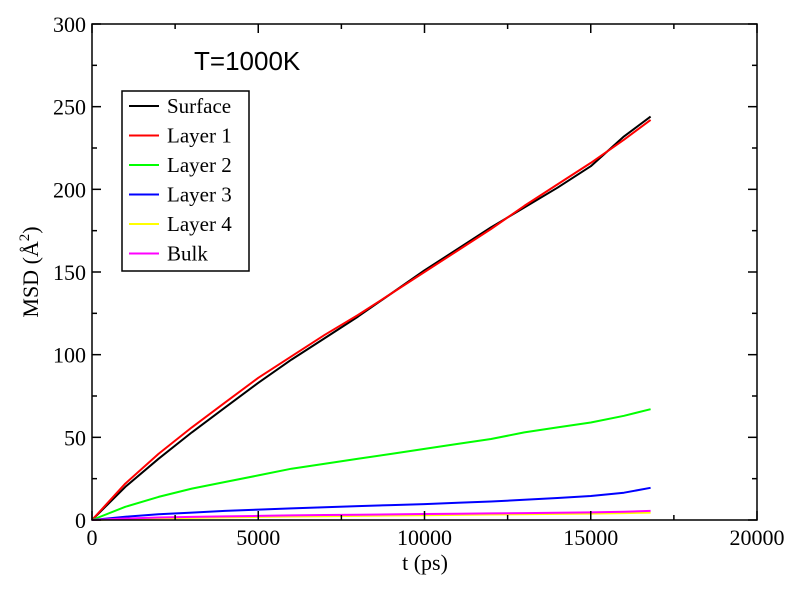  I want to click on x-tick-label: 10000, so click(424, 537).